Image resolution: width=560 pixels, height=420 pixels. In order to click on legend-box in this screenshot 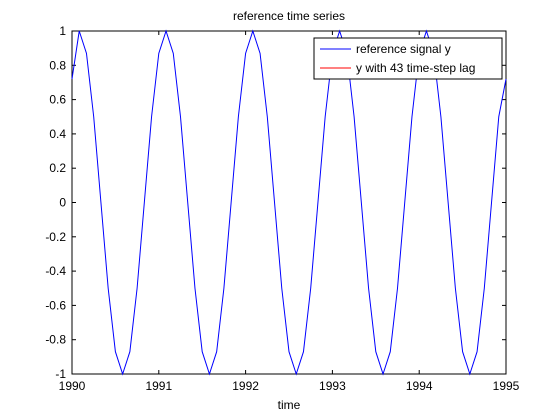, I will do `click(408, 58)`.